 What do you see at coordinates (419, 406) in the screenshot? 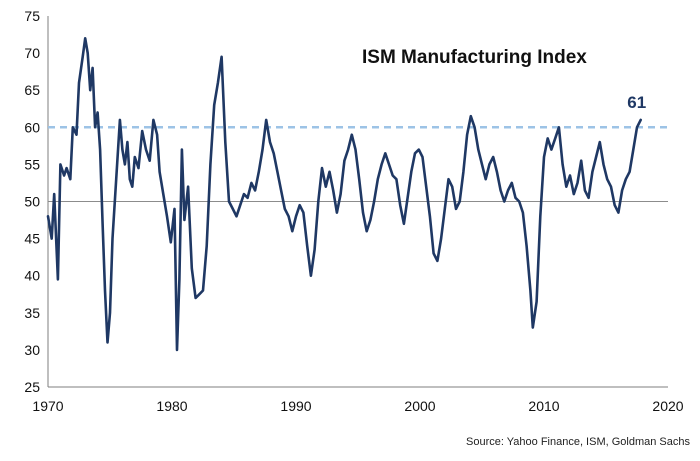
I see `x-tick-label-2000: 2000` at bounding box center [419, 406].